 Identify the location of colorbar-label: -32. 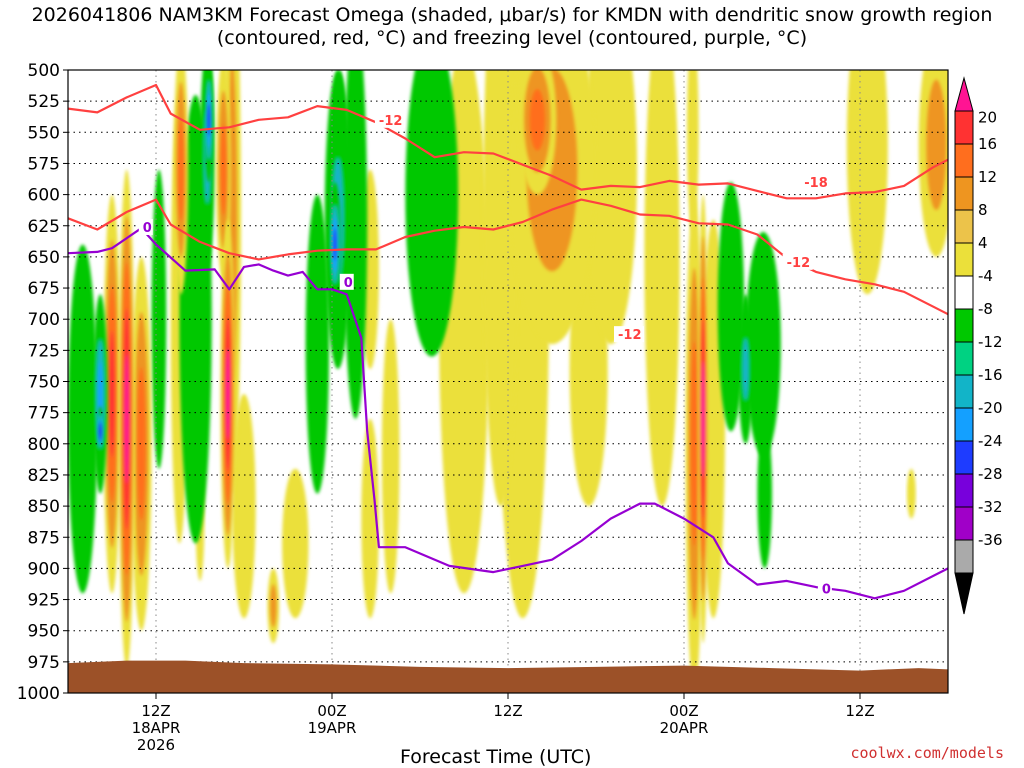
(990, 507).